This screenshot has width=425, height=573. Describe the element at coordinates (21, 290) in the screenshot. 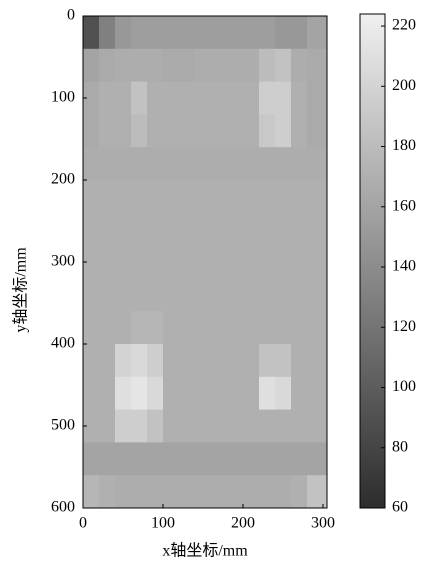

I see `y-axis-label: y轴坐标/mm` at that location.